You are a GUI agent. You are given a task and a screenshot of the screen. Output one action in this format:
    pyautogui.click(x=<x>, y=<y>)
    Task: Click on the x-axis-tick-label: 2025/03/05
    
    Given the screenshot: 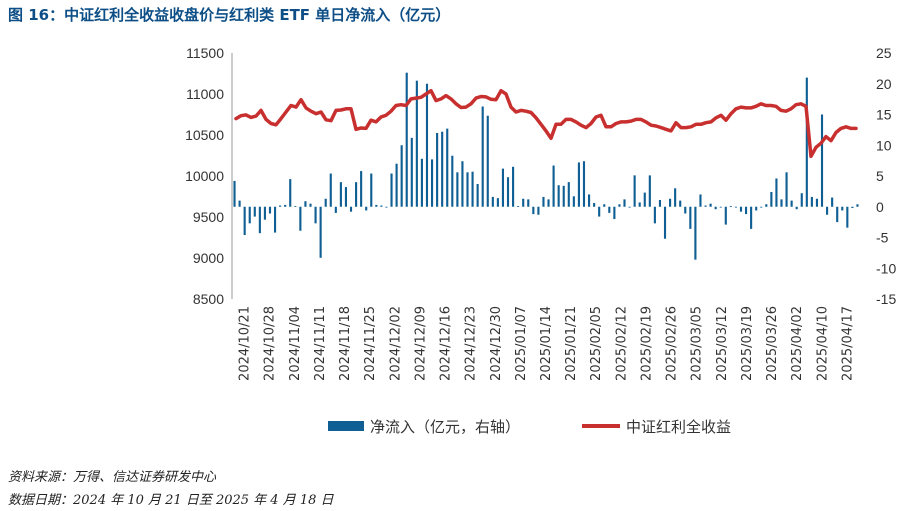 What is the action you would take?
    pyautogui.click(x=697, y=343)
    